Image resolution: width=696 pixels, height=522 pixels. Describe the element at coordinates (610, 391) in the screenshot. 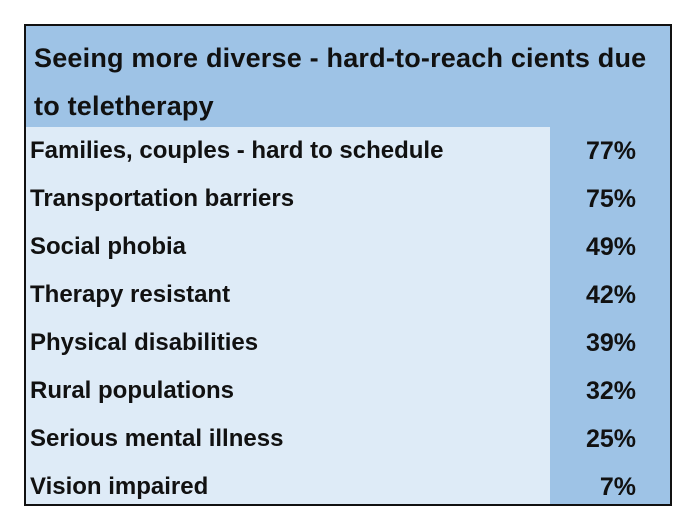

I see `row-value: 32%` at that location.